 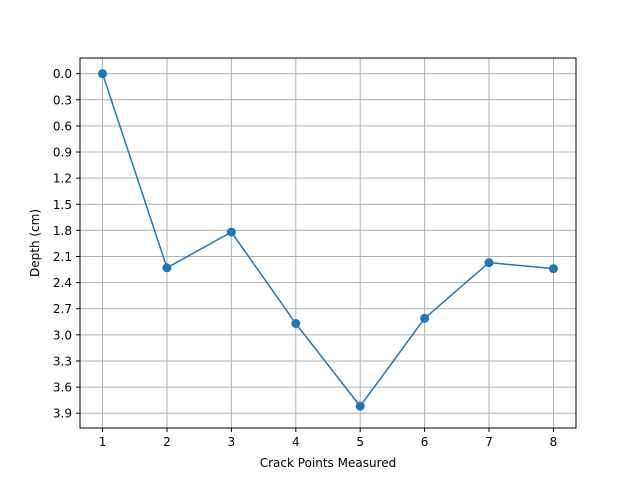 What do you see at coordinates (167, 442) in the screenshot?
I see `x-tick-label: 2` at bounding box center [167, 442].